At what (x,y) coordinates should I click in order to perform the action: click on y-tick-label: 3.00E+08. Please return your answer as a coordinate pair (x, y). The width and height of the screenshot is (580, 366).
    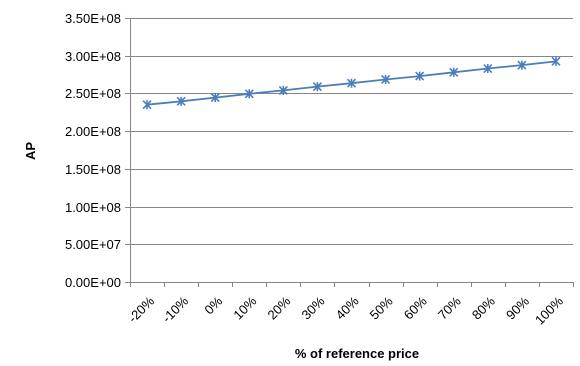
    Looking at the image, I should click on (93, 56).